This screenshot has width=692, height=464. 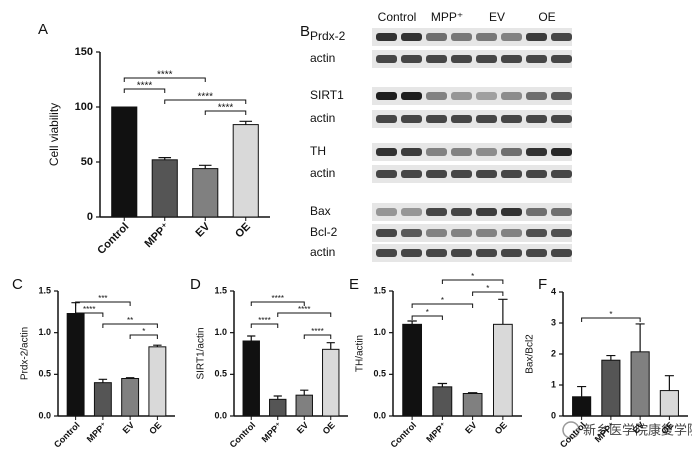 I want to click on y-tick-label: 1.5, so click(x=220, y=290).